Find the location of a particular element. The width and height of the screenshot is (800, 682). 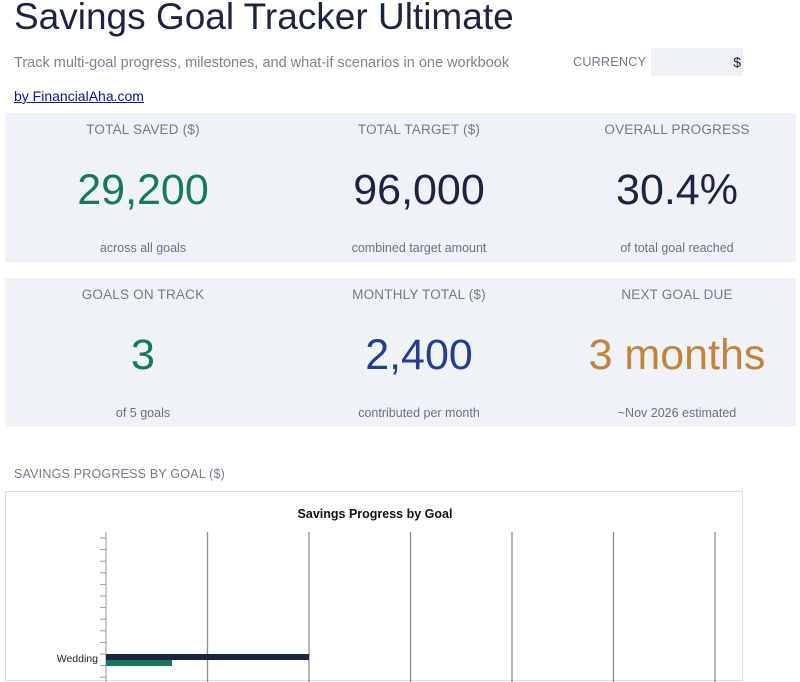

kpi-subtext: of 5 goals is located at coordinates (143, 413).